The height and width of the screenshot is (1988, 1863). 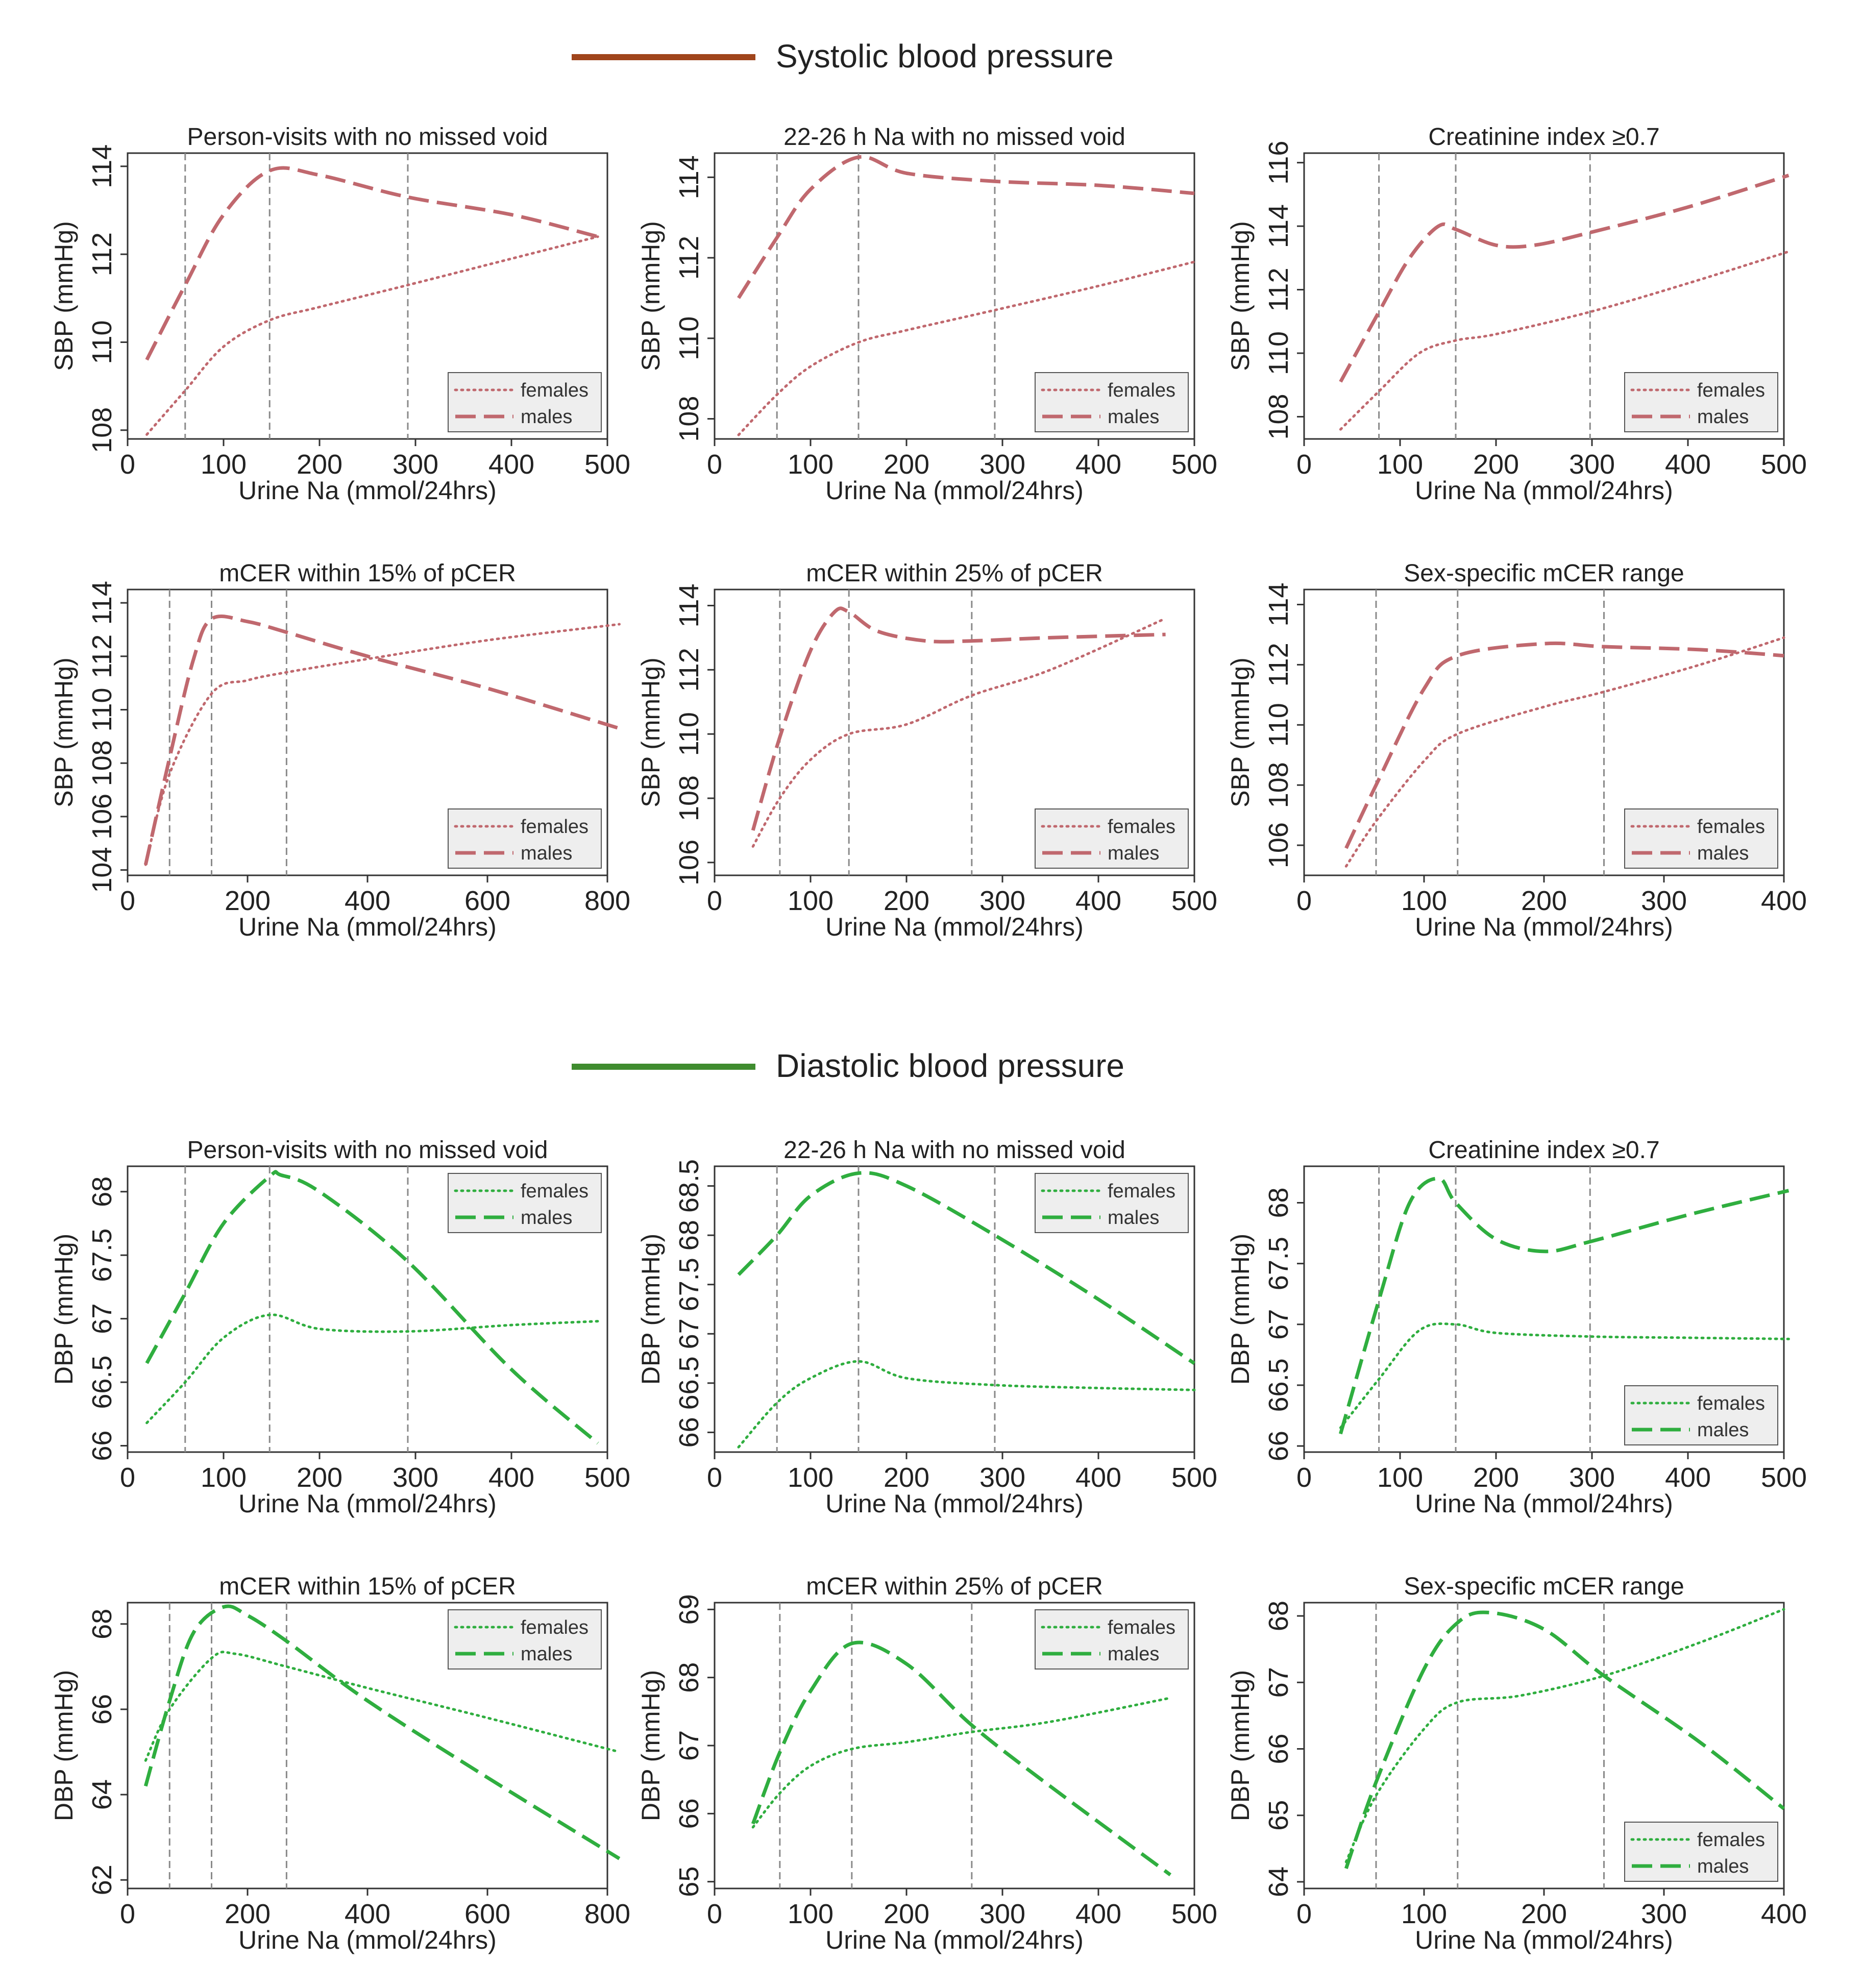 I want to click on chart-title: Creatinine index ≥0.7, so click(x=1543, y=137).